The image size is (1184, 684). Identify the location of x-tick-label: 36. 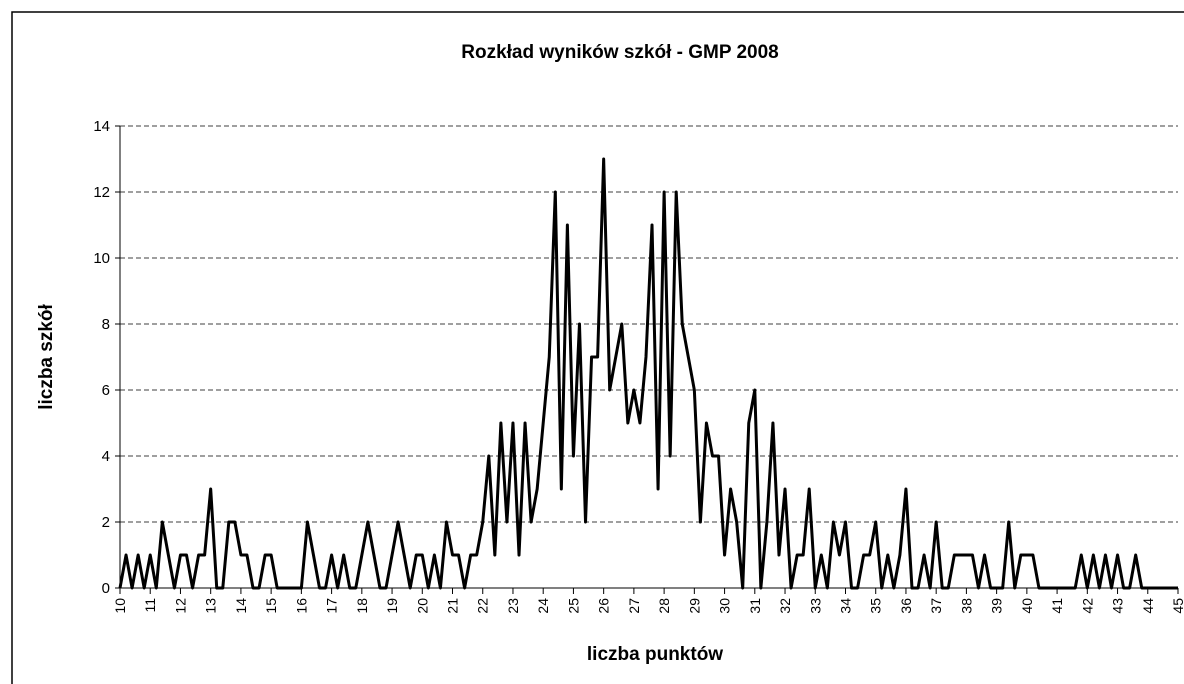
(906, 606).